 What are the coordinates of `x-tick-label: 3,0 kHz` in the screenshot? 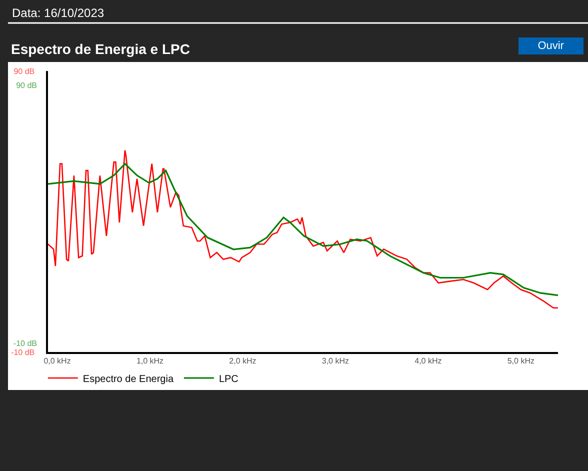 It's located at (336, 361).